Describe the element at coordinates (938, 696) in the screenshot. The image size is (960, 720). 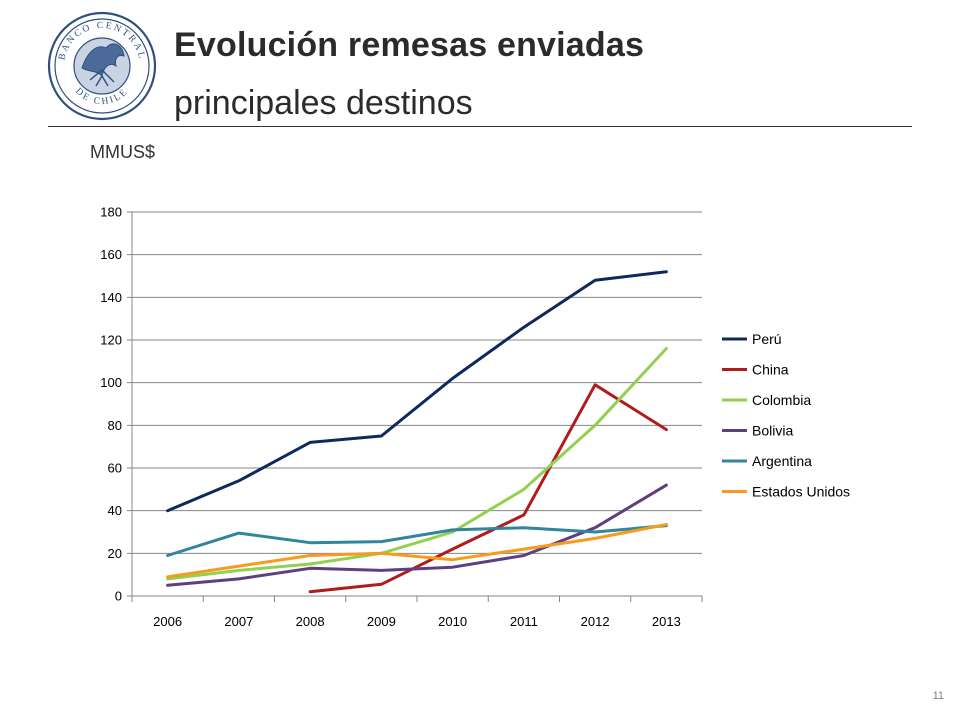
I see `page-number: 11` at that location.